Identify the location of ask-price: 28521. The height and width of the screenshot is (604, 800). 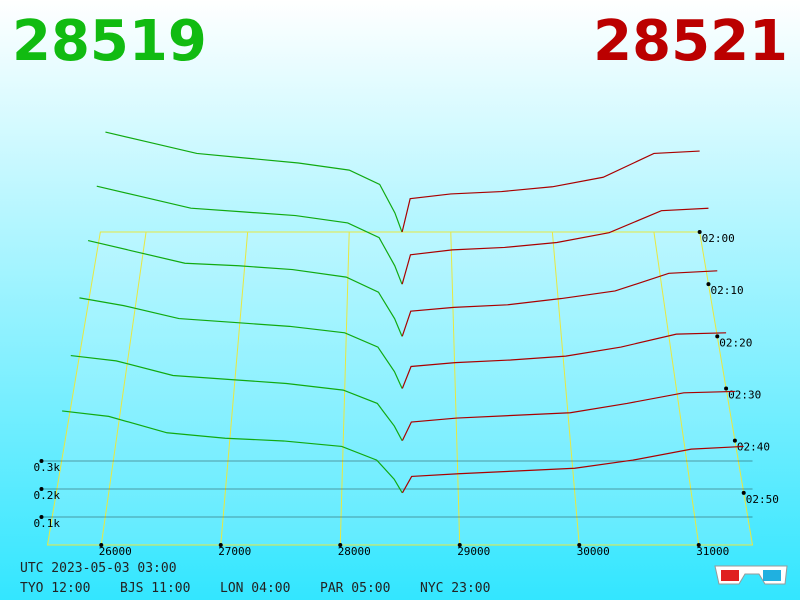
(690, 41).